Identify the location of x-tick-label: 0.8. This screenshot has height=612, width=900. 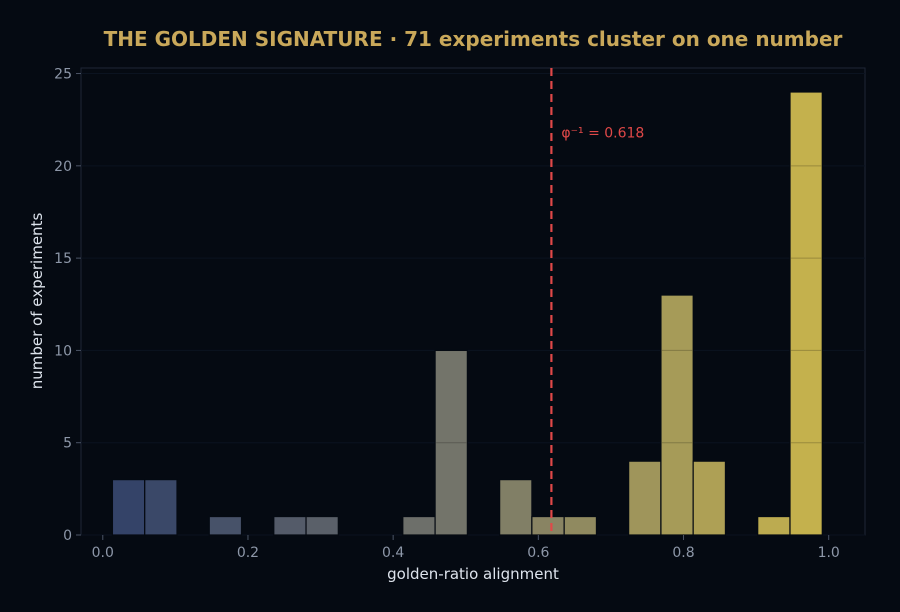
(683, 553).